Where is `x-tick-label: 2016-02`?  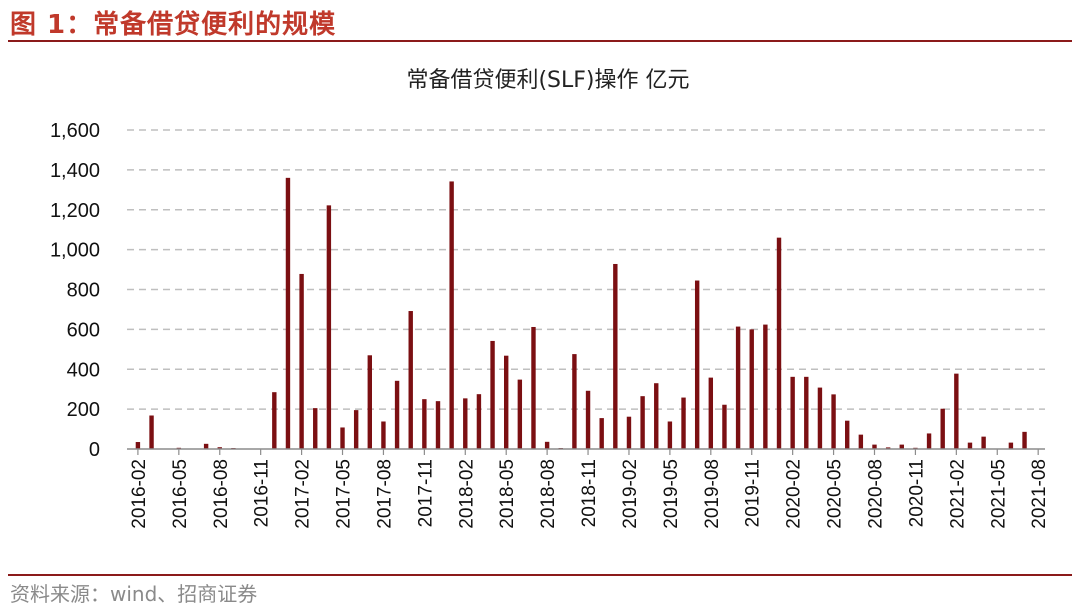
x-tick-label: 2016-02 is located at coordinates (139, 494).